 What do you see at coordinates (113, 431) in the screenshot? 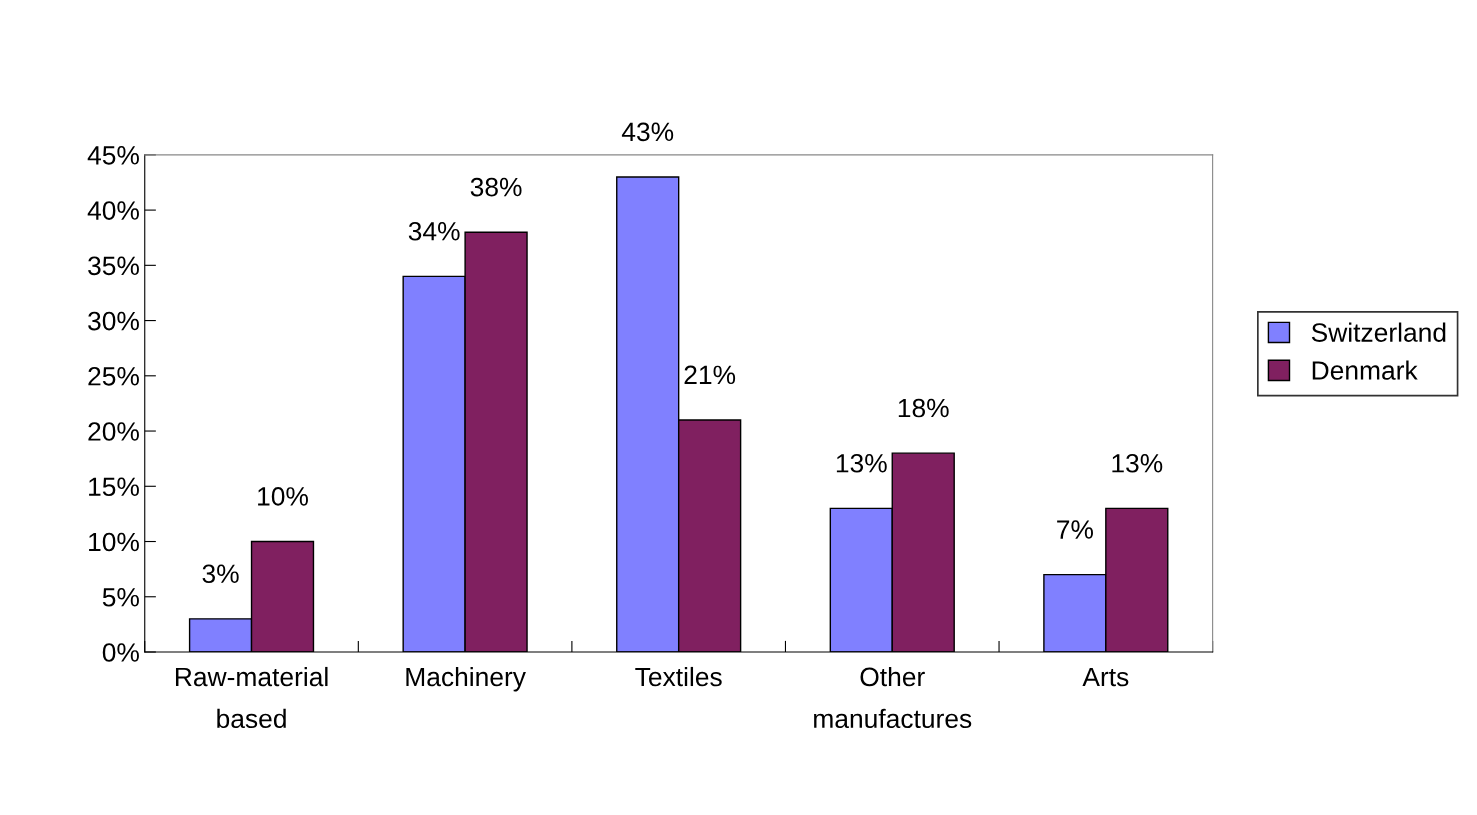
I see `y-tick-label: 20%` at bounding box center [113, 431].